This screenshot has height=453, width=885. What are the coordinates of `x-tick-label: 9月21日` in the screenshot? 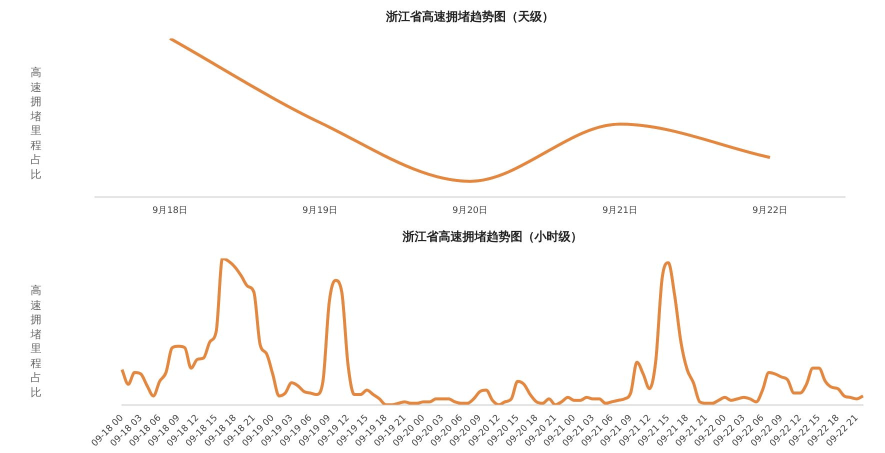 It's located at (620, 211).